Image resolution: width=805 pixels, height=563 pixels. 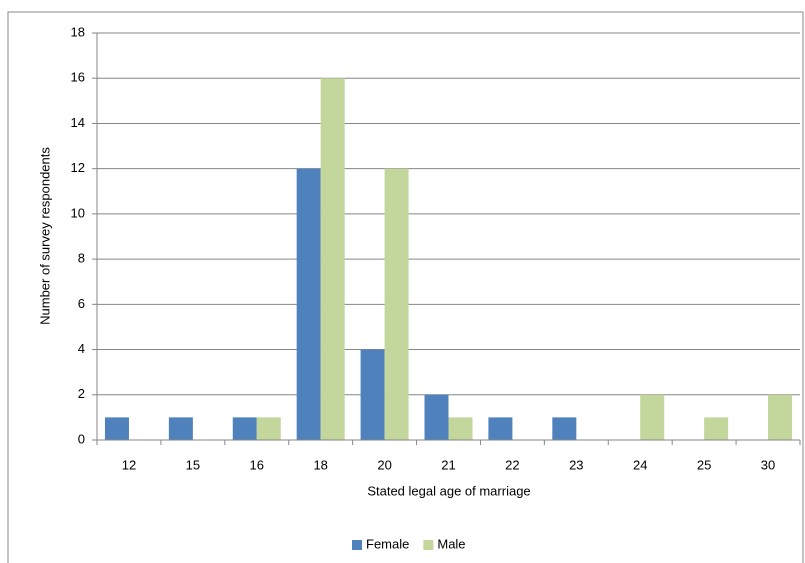 I want to click on y-tick-label: 2, so click(x=81, y=393).